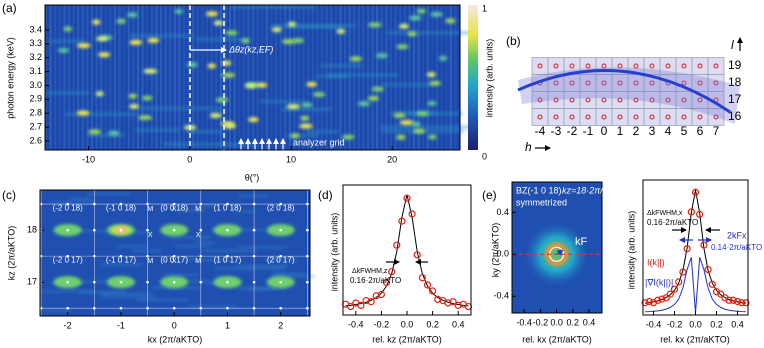 This screenshot has height=348, width=764. I want to click on zone-label: (-1 0 18), so click(121, 207).